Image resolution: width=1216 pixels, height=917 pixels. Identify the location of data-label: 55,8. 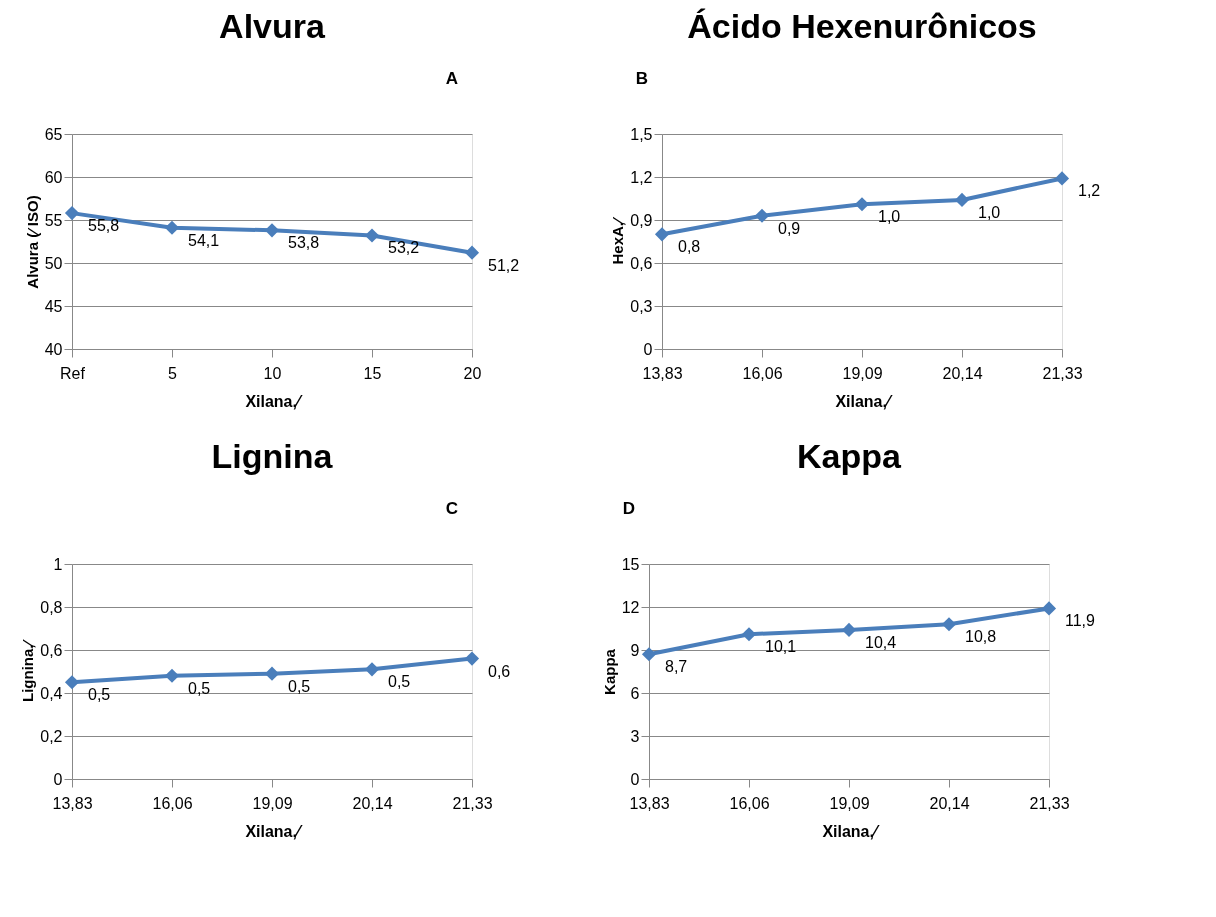
(104, 226).